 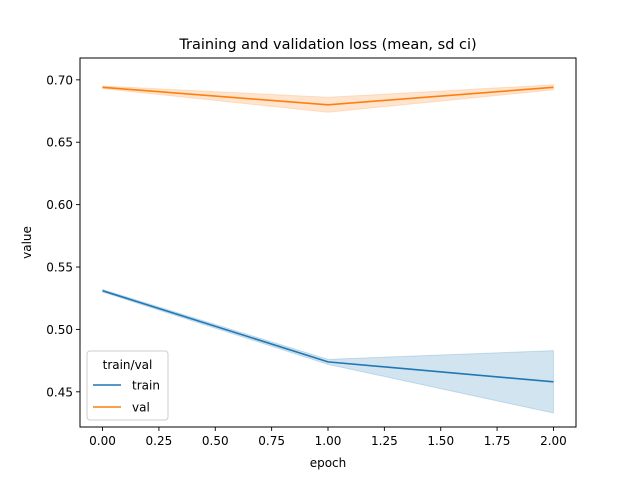 I want to click on legend-label-val: val, so click(x=141, y=408).